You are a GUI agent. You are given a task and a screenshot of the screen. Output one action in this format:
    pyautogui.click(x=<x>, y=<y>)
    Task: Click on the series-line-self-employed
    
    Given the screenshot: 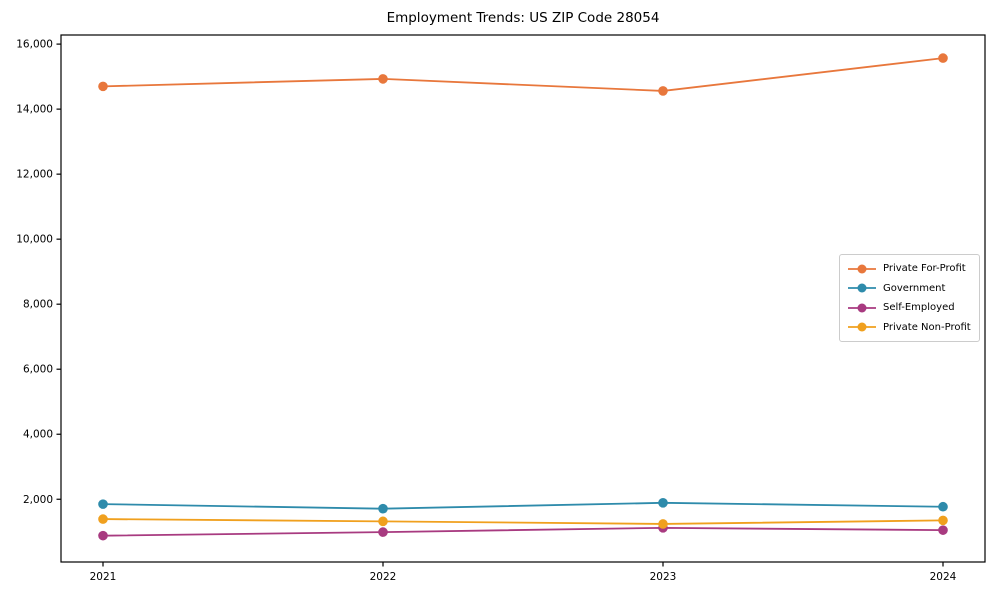 What is the action you would take?
    pyautogui.click(x=523, y=531)
    